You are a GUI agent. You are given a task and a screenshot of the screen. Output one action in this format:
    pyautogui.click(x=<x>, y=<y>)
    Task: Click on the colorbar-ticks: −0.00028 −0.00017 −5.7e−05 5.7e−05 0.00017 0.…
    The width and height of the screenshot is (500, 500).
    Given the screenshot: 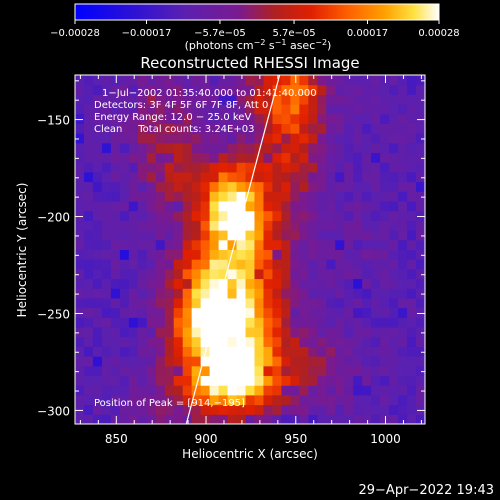 What is the action you would take?
    pyautogui.click(x=255, y=29)
    